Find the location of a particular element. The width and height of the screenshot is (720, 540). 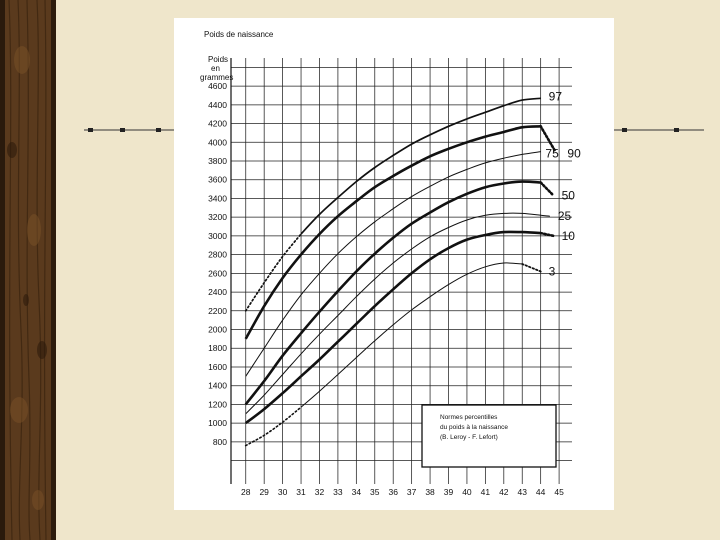

x-tick-label: 34 is located at coordinates (357, 492).